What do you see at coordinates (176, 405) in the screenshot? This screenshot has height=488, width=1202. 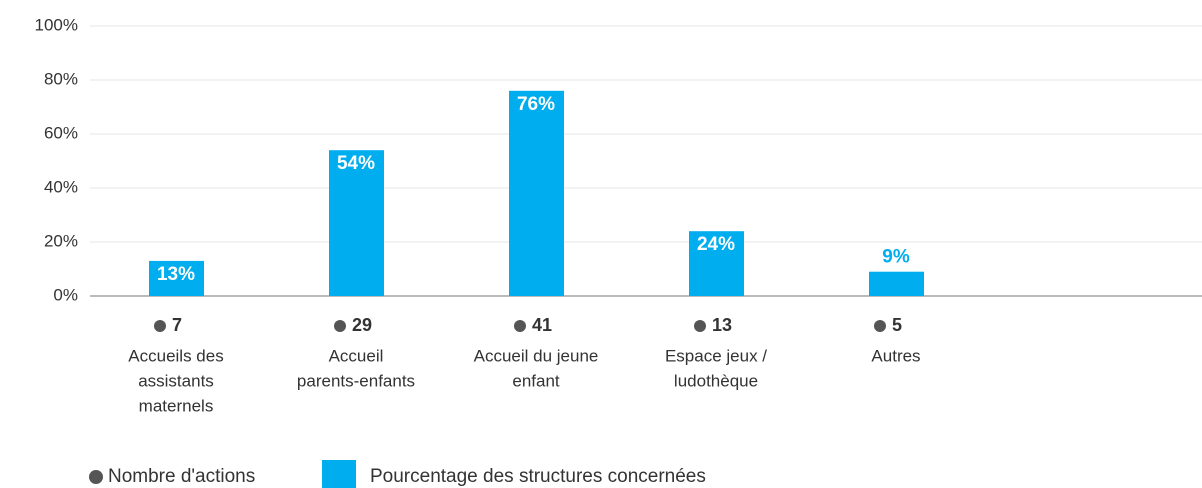 I see `x-tick-label: maternels` at bounding box center [176, 405].